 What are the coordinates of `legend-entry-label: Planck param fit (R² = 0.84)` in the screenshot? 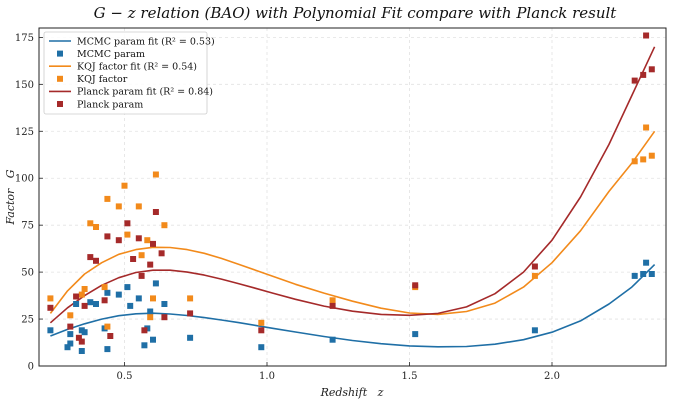 It's located at (145, 92).